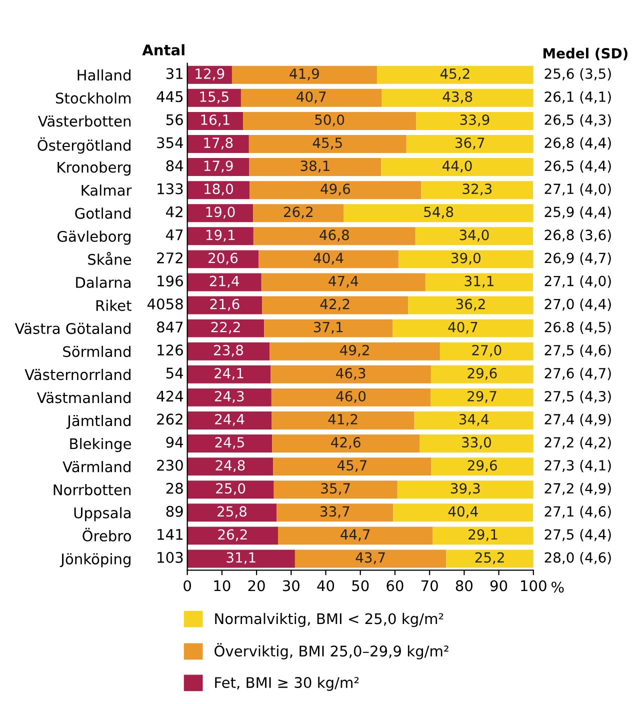 Image resolution: width=635 pixels, height=704 pixels. What do you see at coordinates (170, 465) in the screenshot?
I see `text: 230` at bounding box center [170, 465].